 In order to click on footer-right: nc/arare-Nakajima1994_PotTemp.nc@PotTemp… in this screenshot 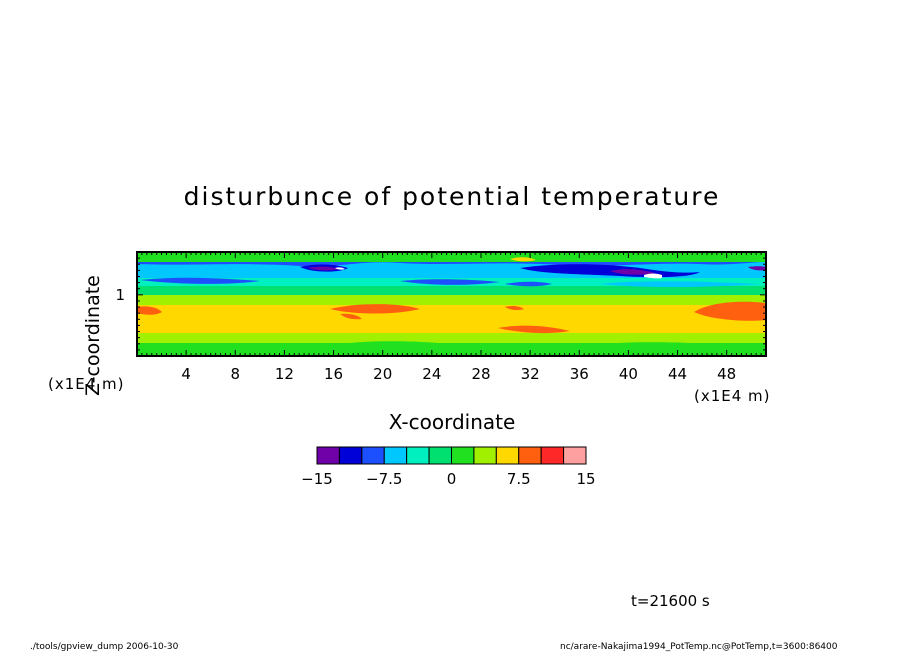, I will do `click(699, 647)`.